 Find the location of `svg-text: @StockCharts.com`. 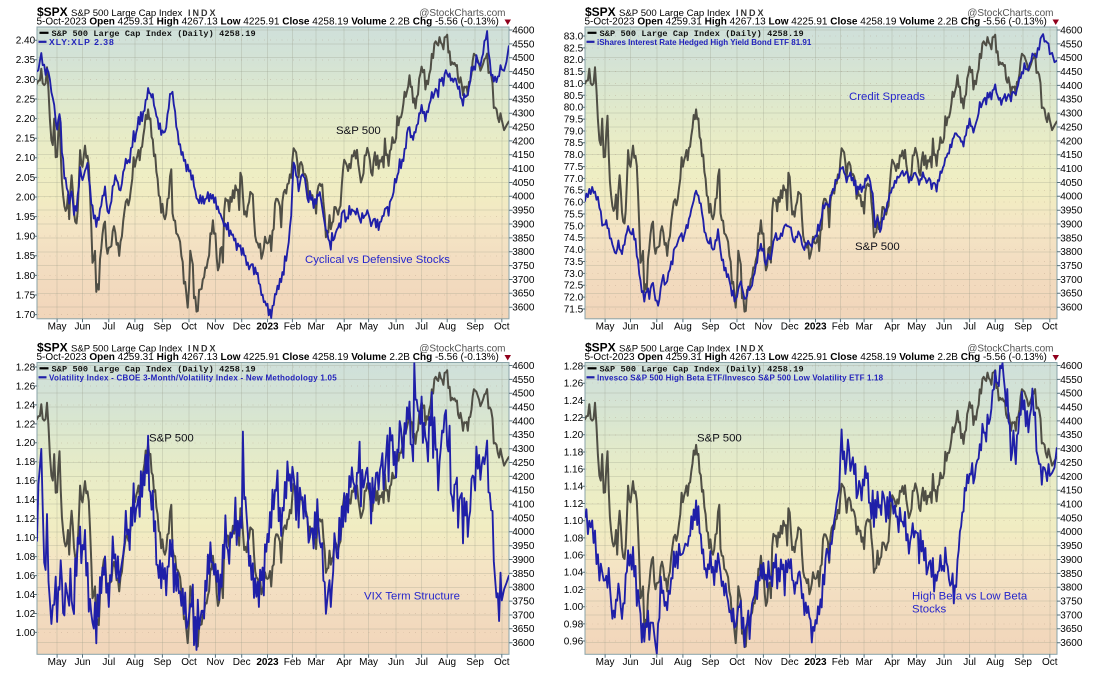

svg-text: @StockCharts.com is located at coordinates (1010, 13).